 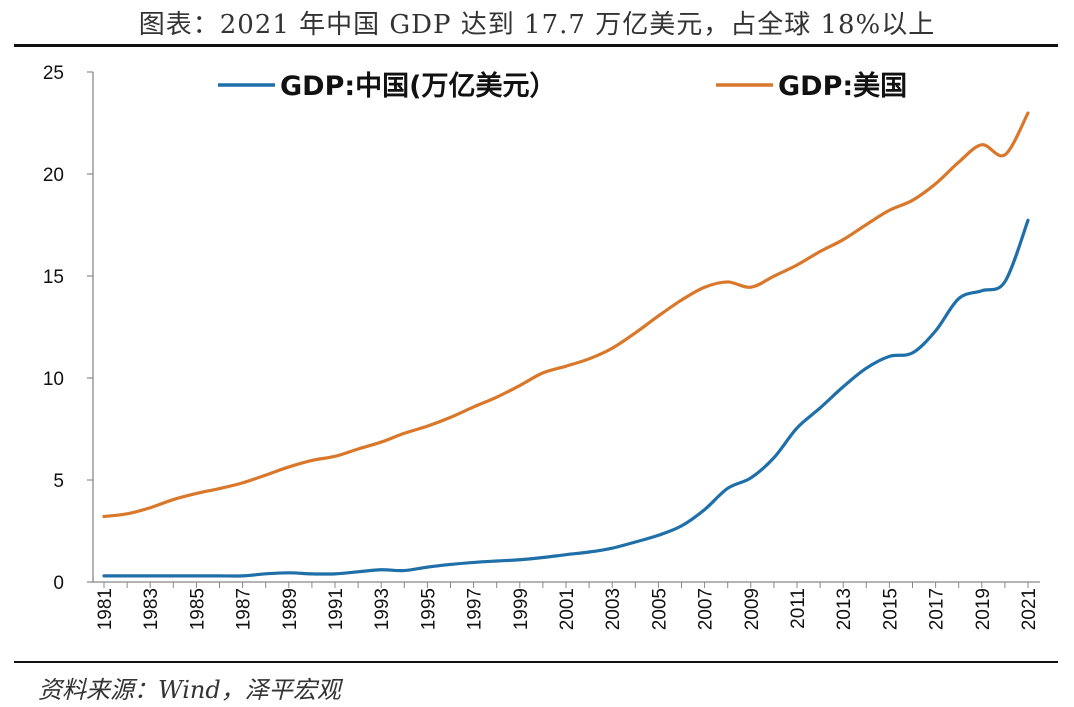 I want to click on y-tick-label: 20, so click(x=53, y=175).